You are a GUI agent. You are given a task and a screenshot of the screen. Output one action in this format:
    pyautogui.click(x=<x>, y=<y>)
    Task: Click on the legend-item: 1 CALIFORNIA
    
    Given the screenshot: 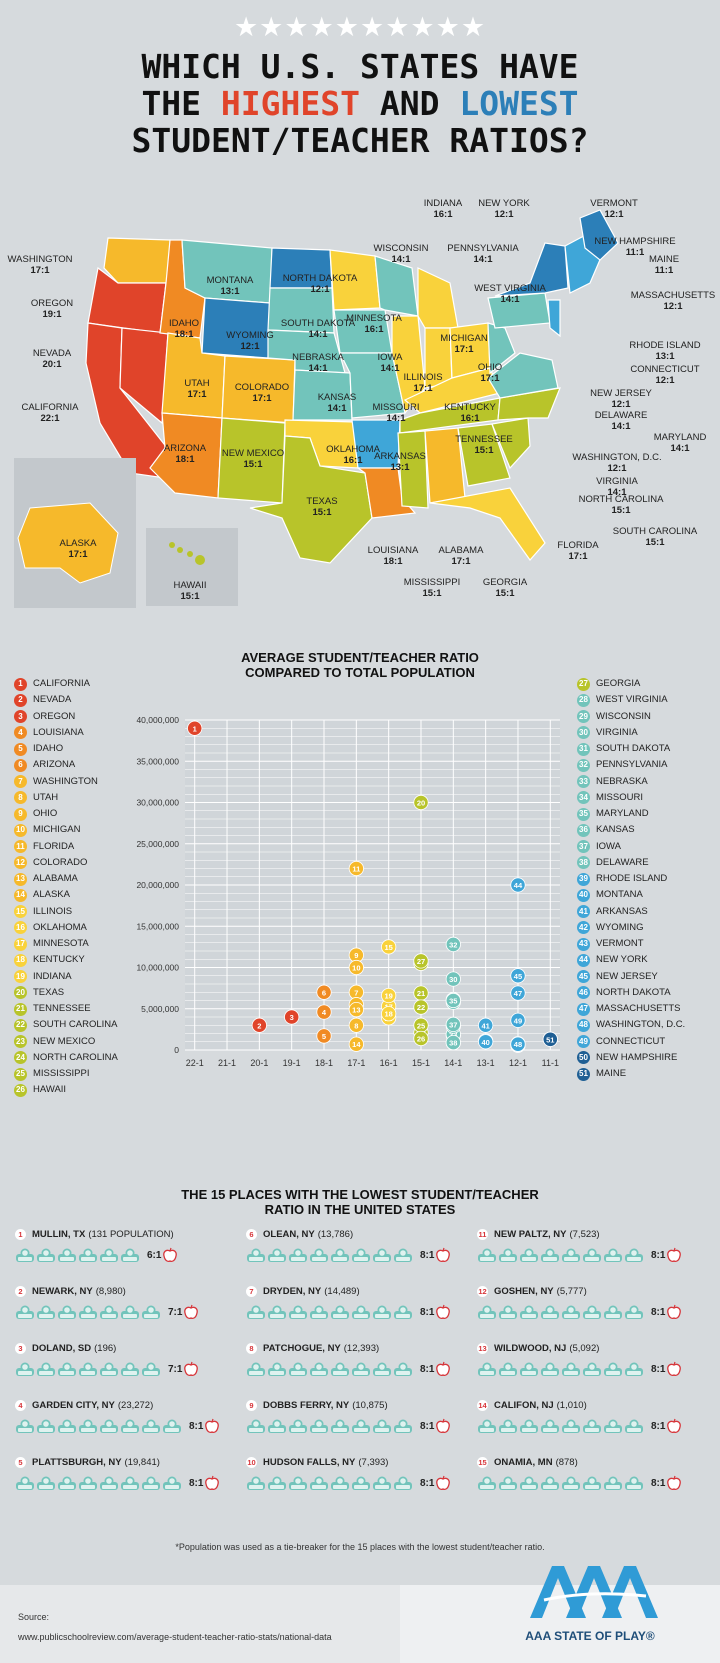 What is the action you would take?
    pyautogui.click(x=66, y=684)
    